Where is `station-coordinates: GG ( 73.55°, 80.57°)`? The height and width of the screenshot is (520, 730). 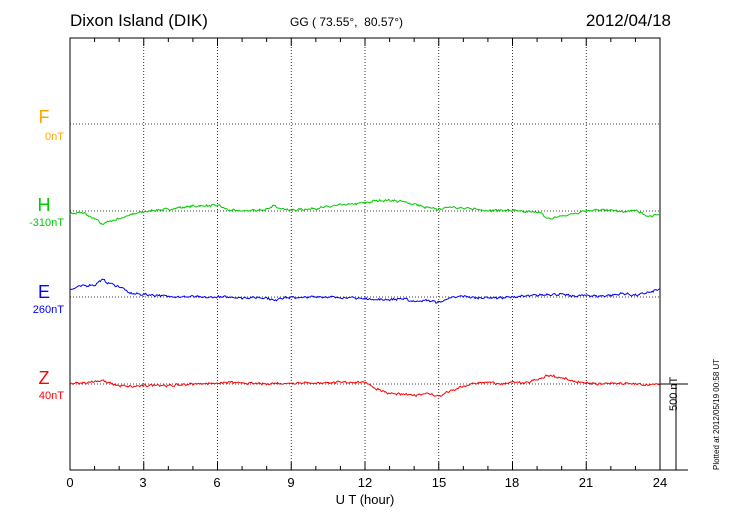 station-coordinates: GG ( 73.55°, 80.57°) is located at coordinates (346, 22).